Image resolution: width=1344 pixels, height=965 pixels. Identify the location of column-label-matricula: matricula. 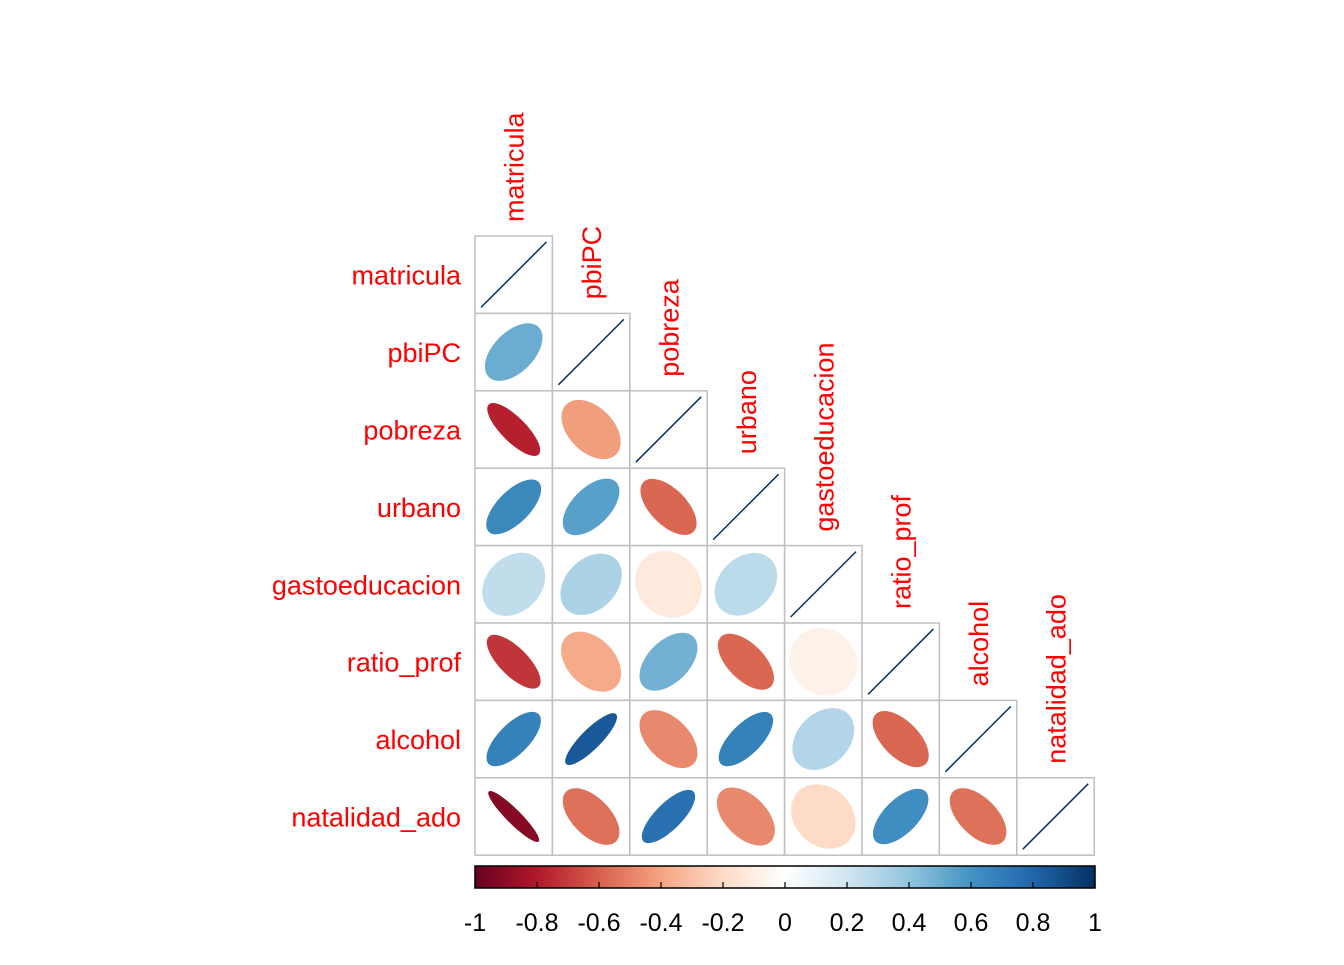
(515, 166).